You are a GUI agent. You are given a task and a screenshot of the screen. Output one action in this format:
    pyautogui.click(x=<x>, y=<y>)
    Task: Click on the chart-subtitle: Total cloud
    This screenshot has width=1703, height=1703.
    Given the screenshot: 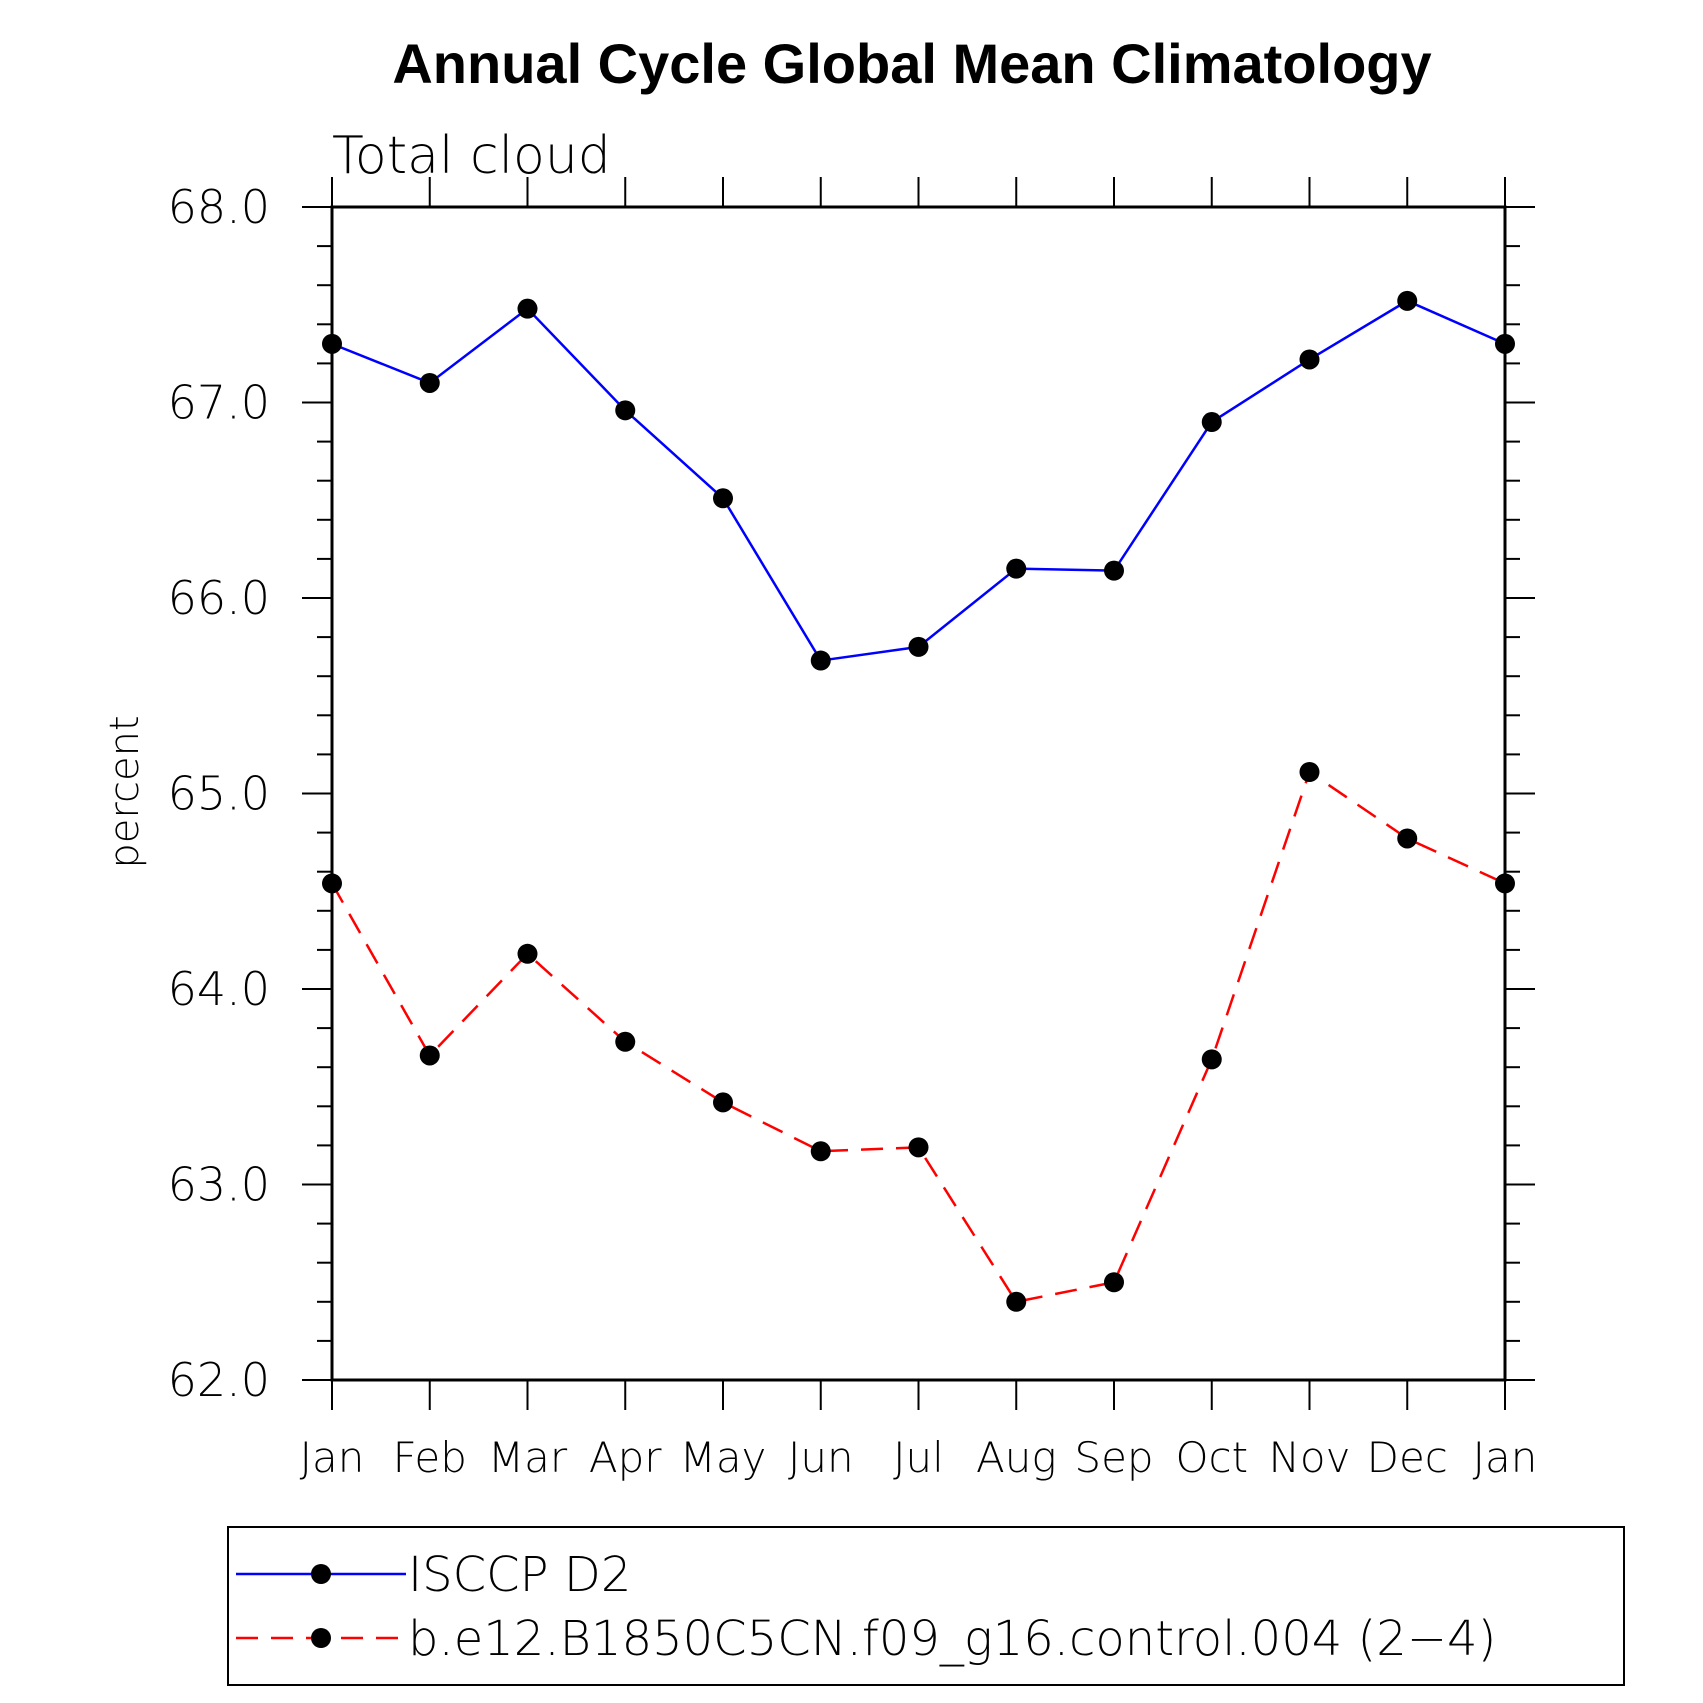 What is the action you would take?
    pyautogui.click(x=471, y=156)
    